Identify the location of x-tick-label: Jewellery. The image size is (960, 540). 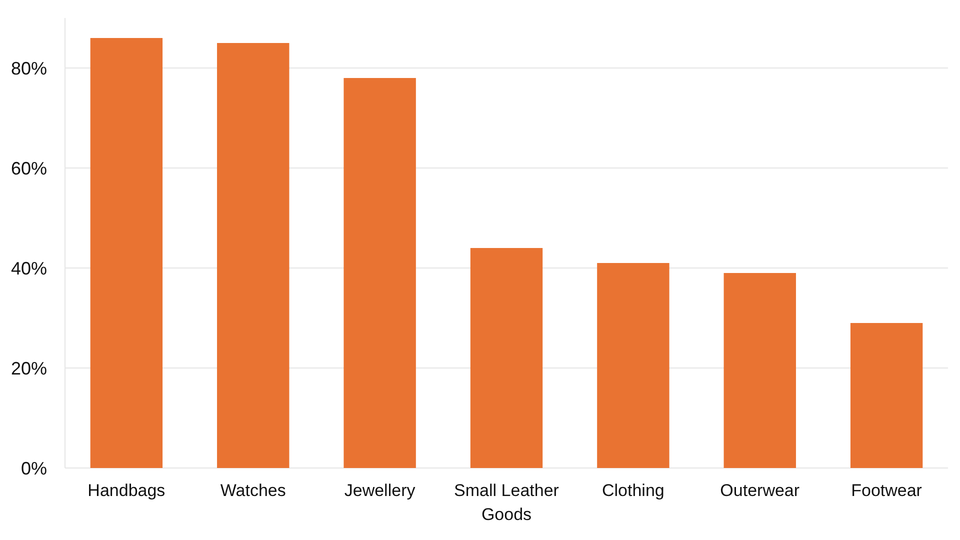
(380, 490).